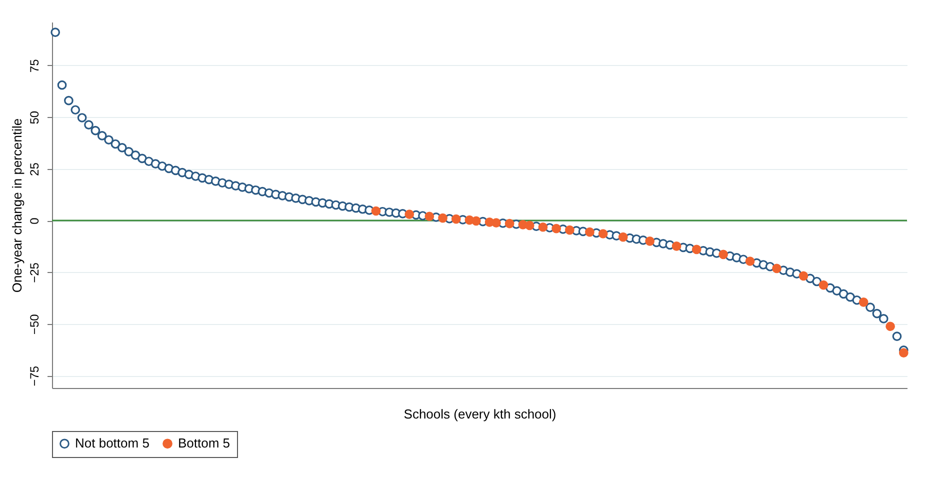 The width and height of the screenshot is (950, 481). What do you see at coordinates (35, 272) in the screenshot?
I see `y-tick-label: −25` at bounding box center [35, 272].